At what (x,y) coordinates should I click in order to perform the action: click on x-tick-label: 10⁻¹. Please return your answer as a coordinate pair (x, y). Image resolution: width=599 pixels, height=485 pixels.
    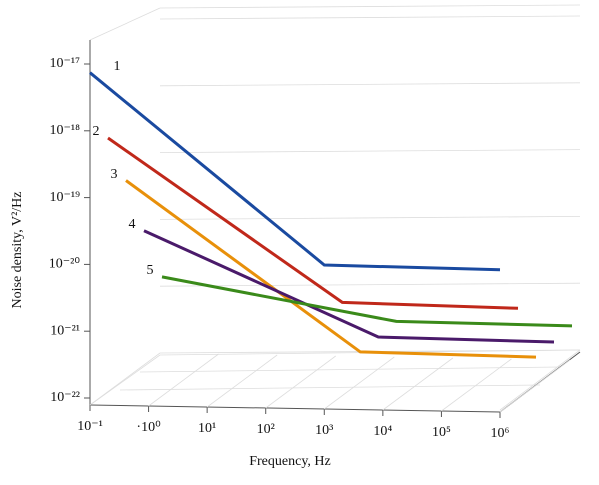
    Looking at the image, I should click on (90, 426).